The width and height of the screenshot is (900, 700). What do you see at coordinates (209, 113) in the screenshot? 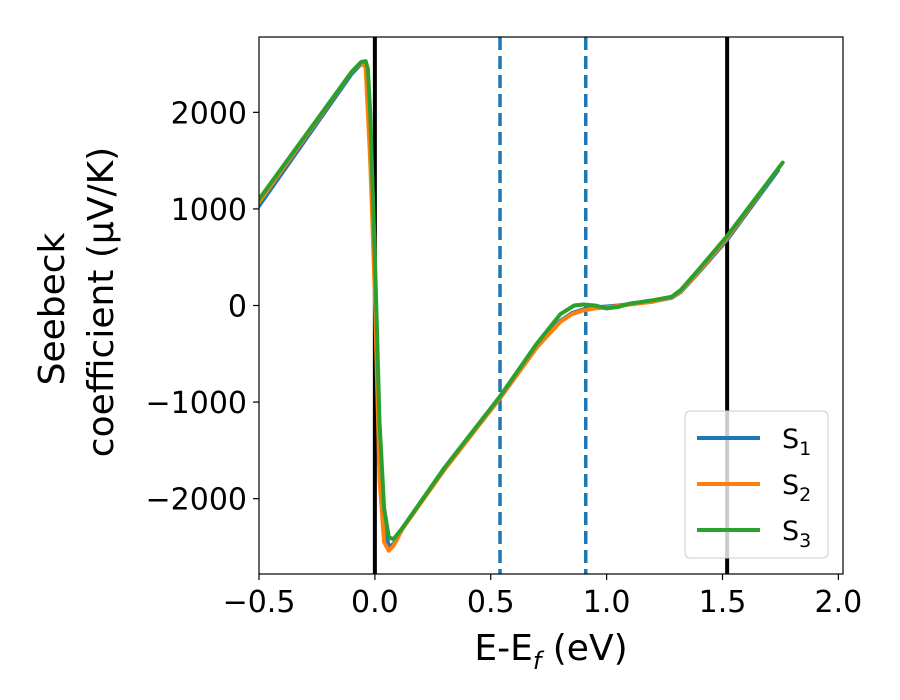
I see `y-tick-label: 2000` at bounding box center [209, 113].